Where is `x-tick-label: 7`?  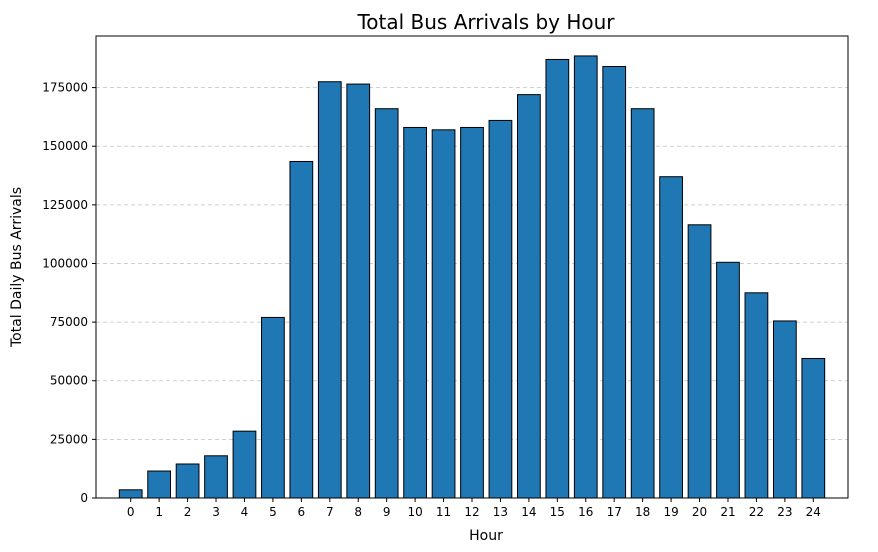 x-tick-label: 7 is located at coordinates (330, 512).